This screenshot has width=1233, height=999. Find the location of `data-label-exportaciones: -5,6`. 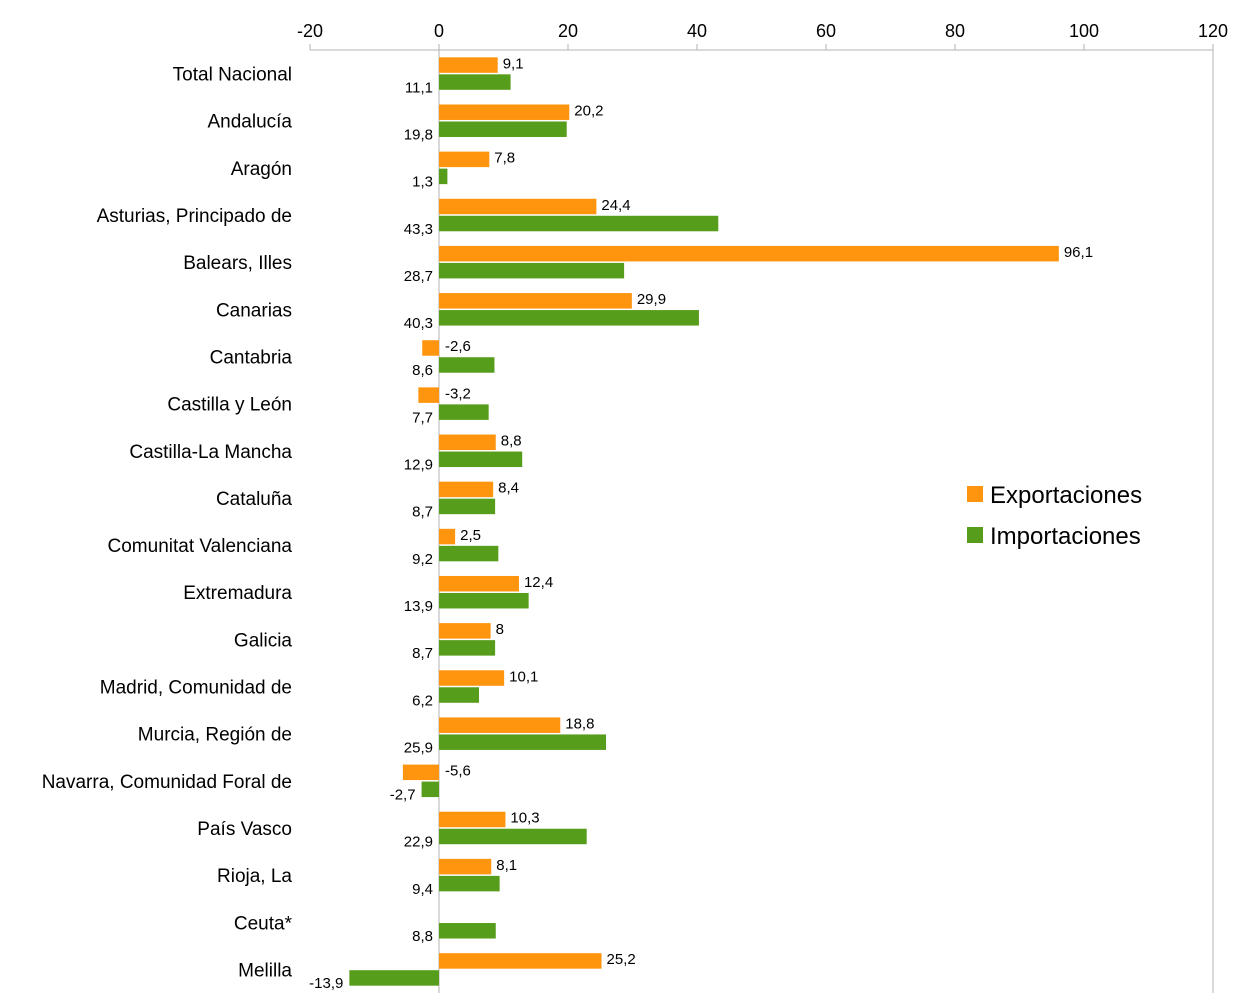

data-label-exportaciones: -5,6 is located at coordinates (458, 771).